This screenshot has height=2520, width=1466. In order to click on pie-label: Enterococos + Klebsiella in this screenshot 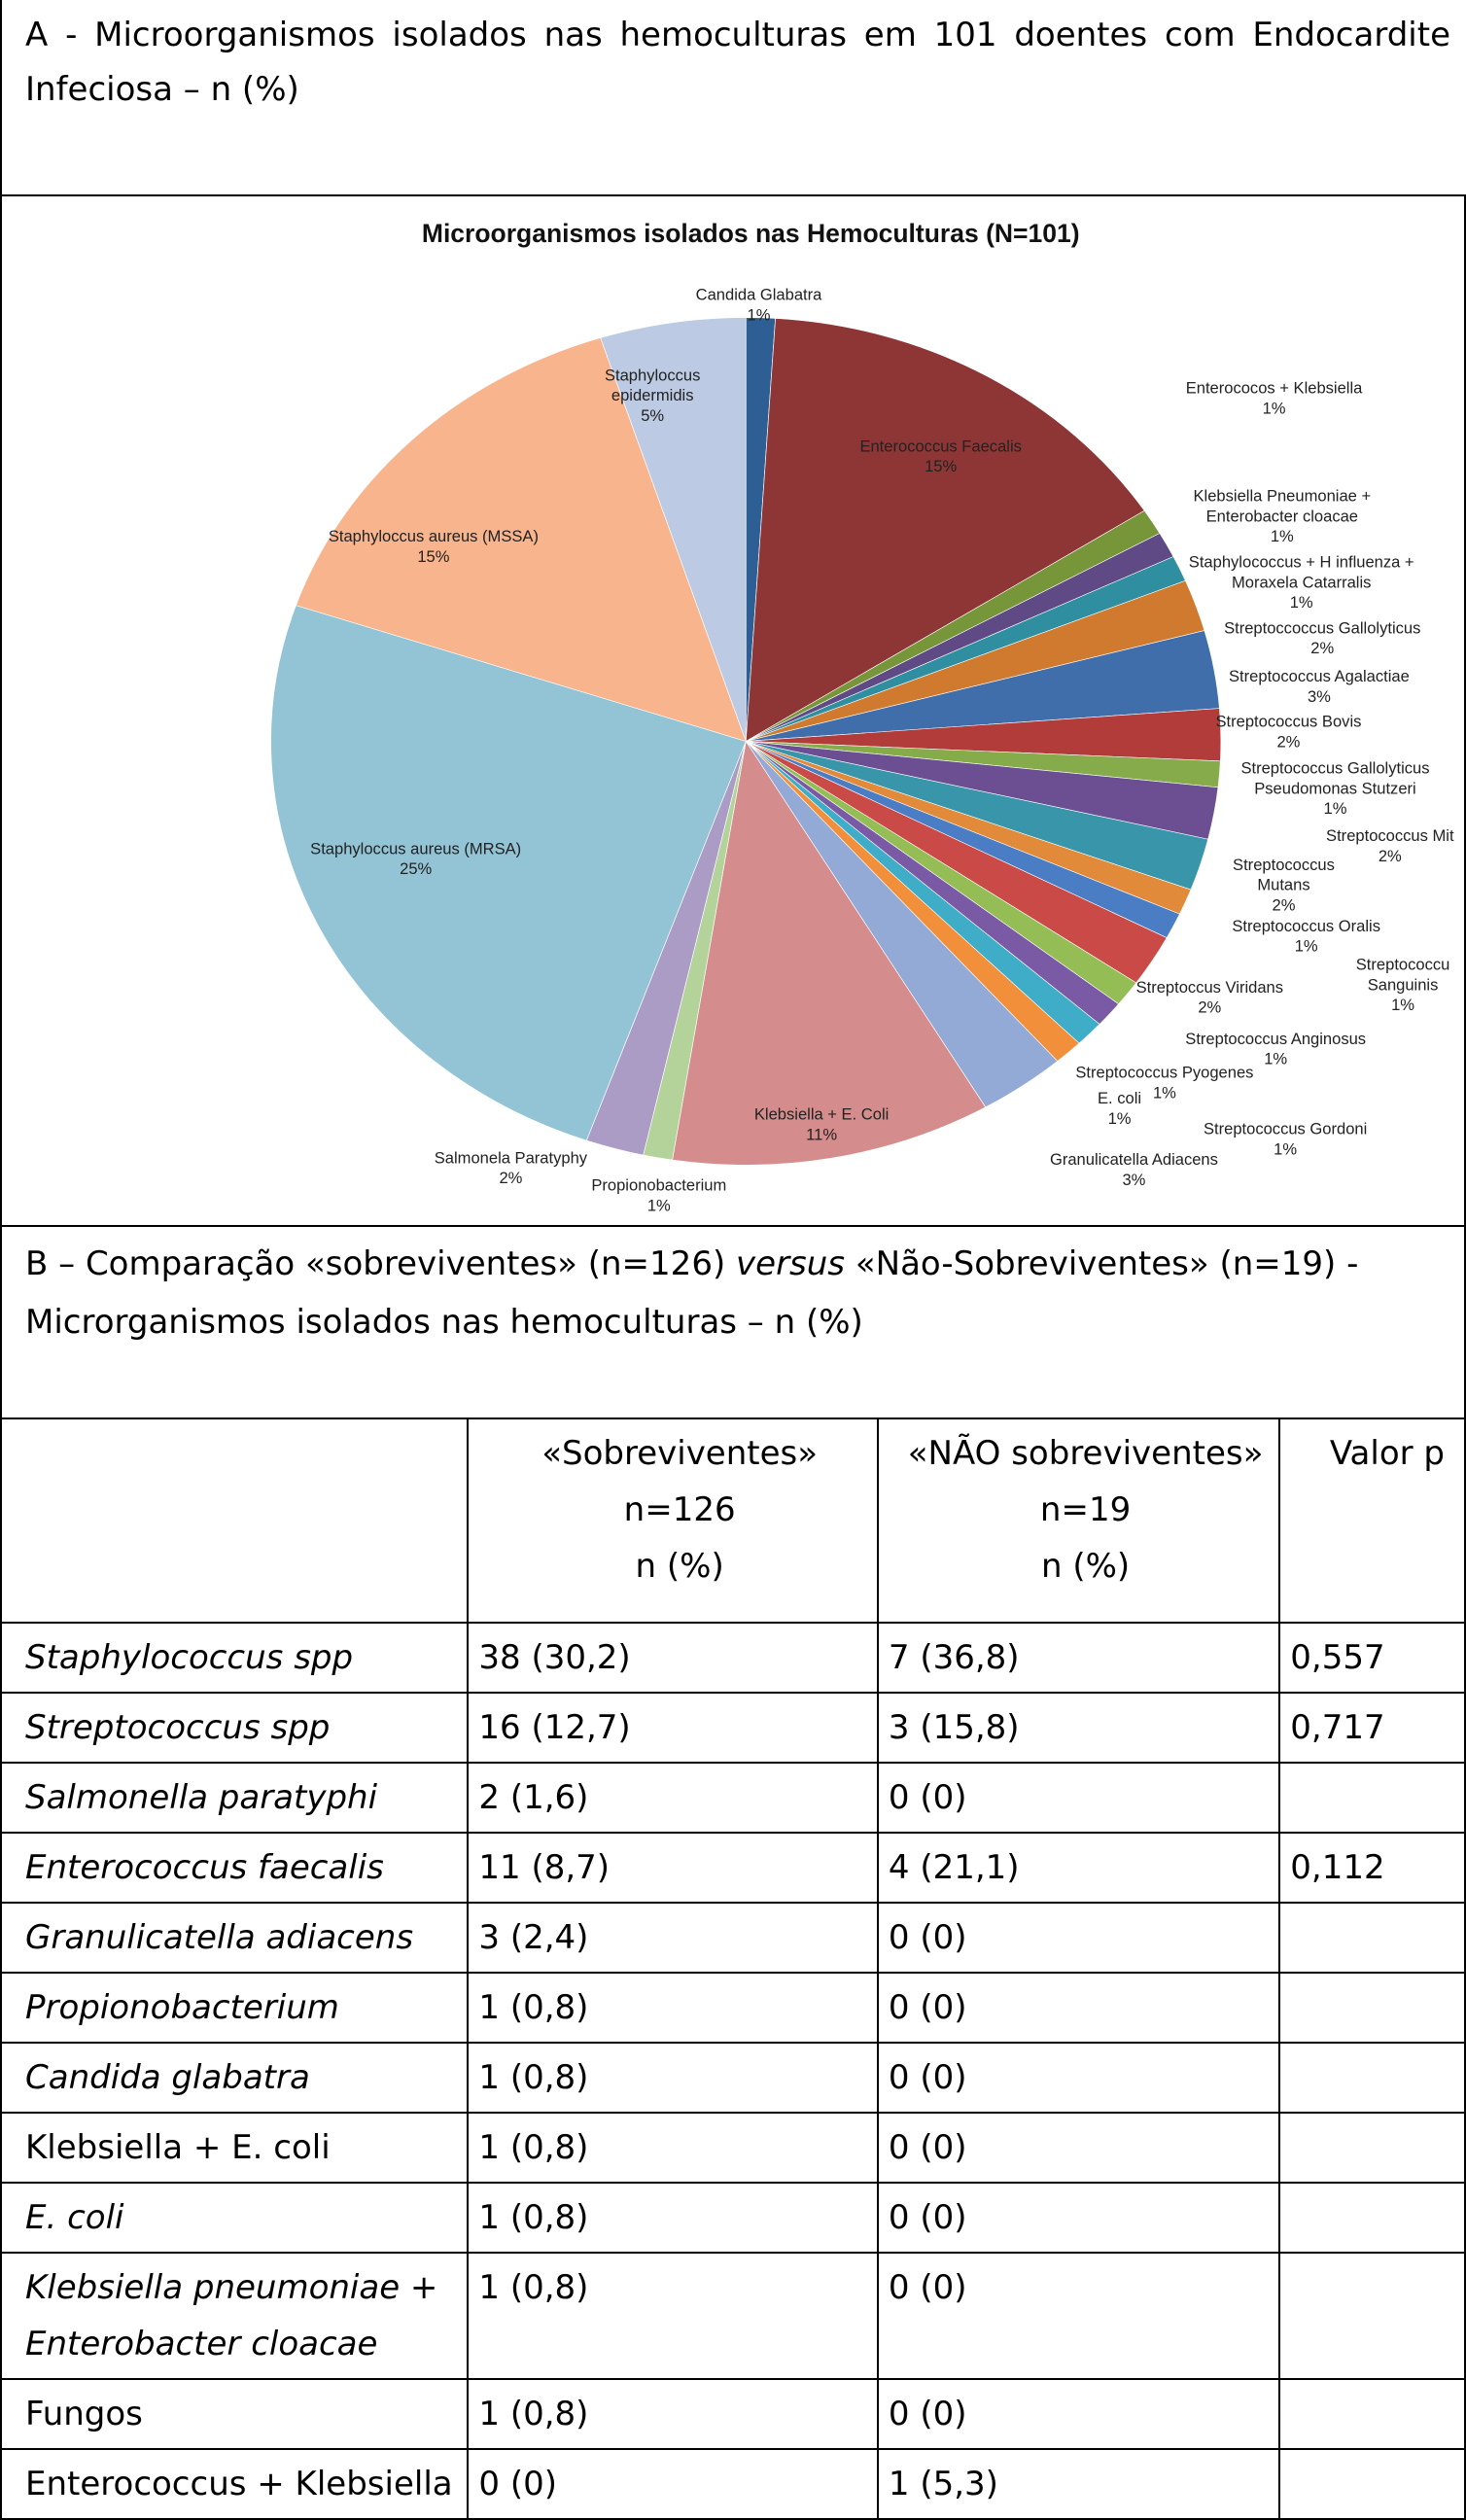, I will do `click(1274, 388)`.